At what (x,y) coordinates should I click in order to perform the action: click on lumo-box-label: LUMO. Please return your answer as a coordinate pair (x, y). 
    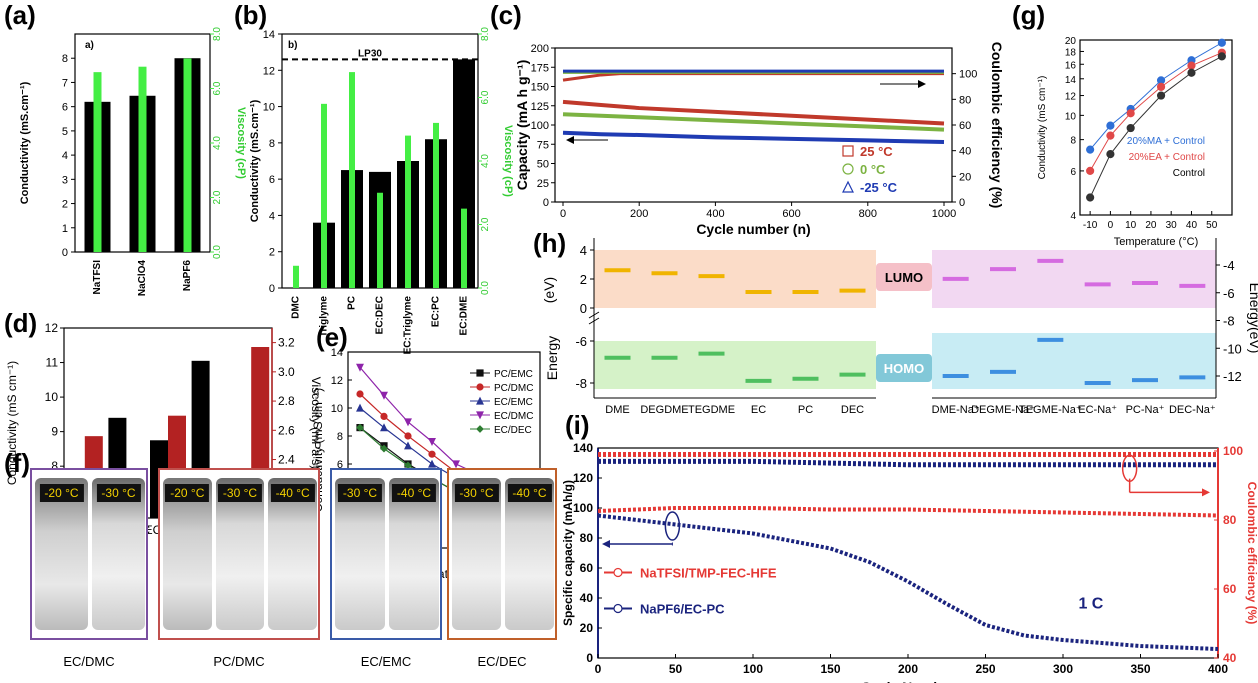
    Looking at the image, I should click on (904, 277).